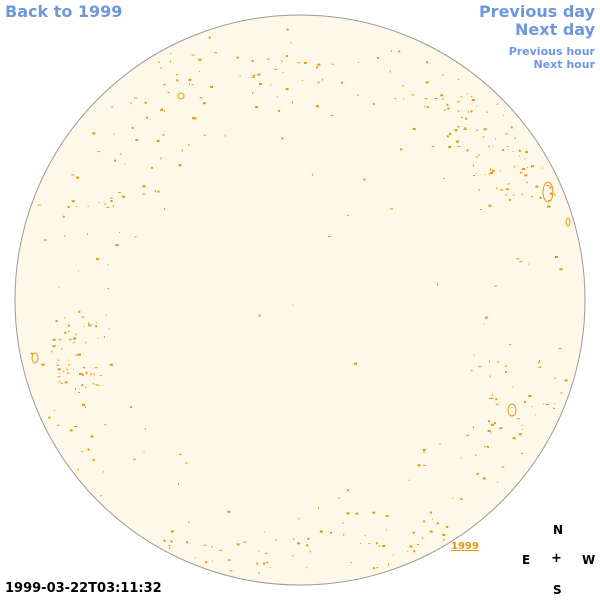  Describe the element at coordinates (83, 588) in the screenshot. I see `observation-timestamp: 1999-03-22T03:11:32` at that location.